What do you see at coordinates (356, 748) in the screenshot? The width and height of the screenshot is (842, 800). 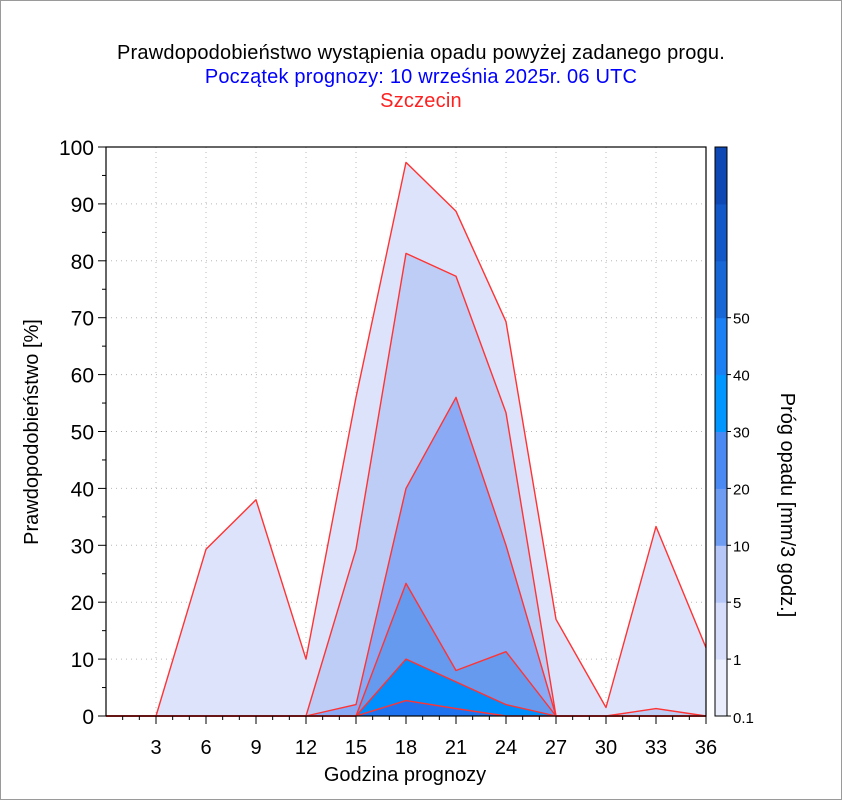 I see `x-tick-label: 15` at bounding box center [356, 748].